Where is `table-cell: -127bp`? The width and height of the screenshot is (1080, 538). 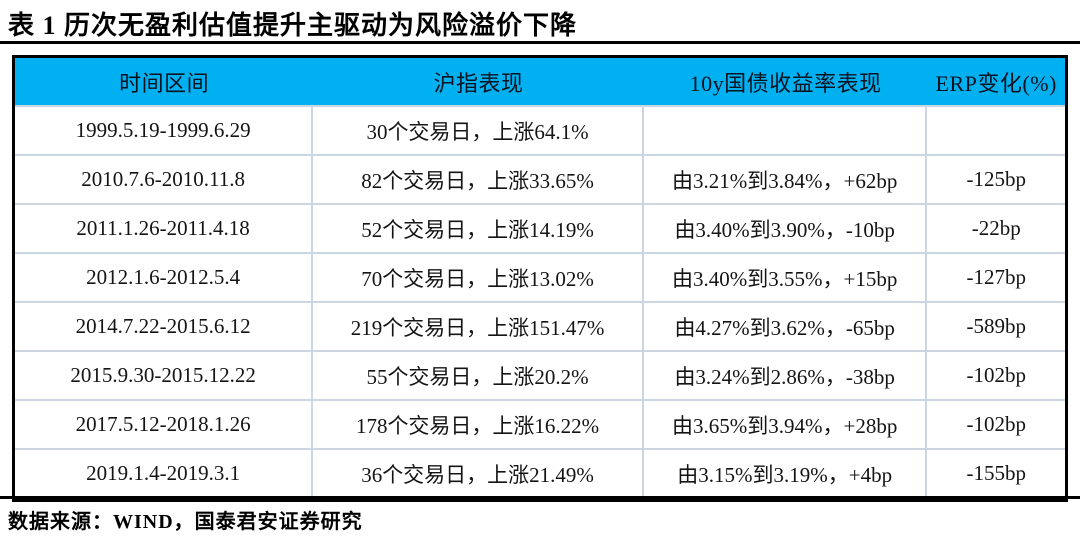
table-cell: -127bp is located at coordinates (996, 277).